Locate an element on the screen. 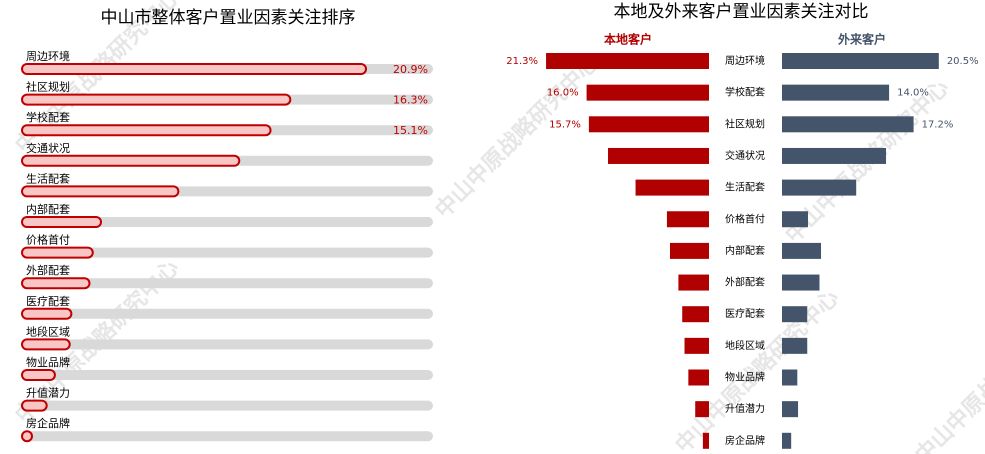 The height and width of the screenshot is (454, 985). value-label: 15.1% is located at coordinates (410, 130).